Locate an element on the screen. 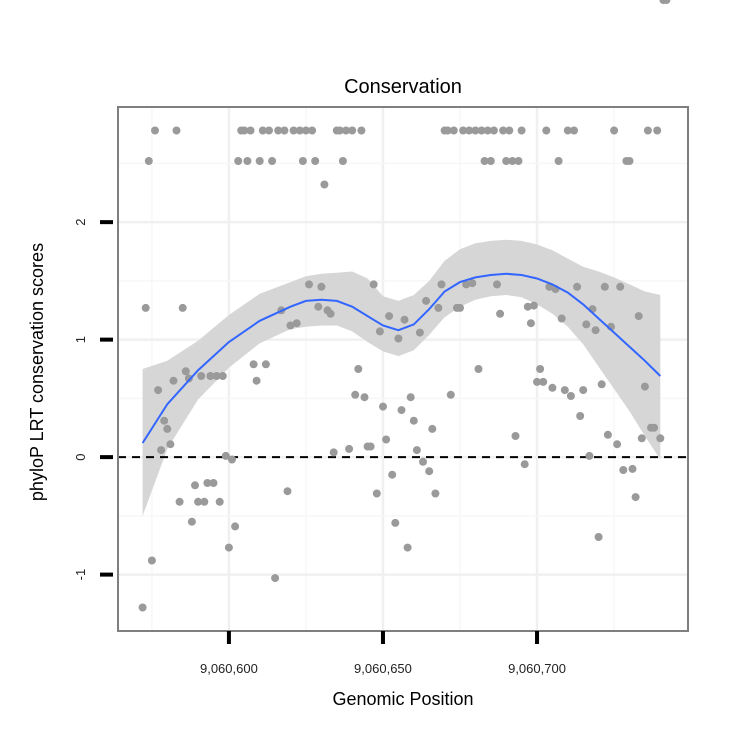  chart-title: Conservation is located at coordinates (403, 87).